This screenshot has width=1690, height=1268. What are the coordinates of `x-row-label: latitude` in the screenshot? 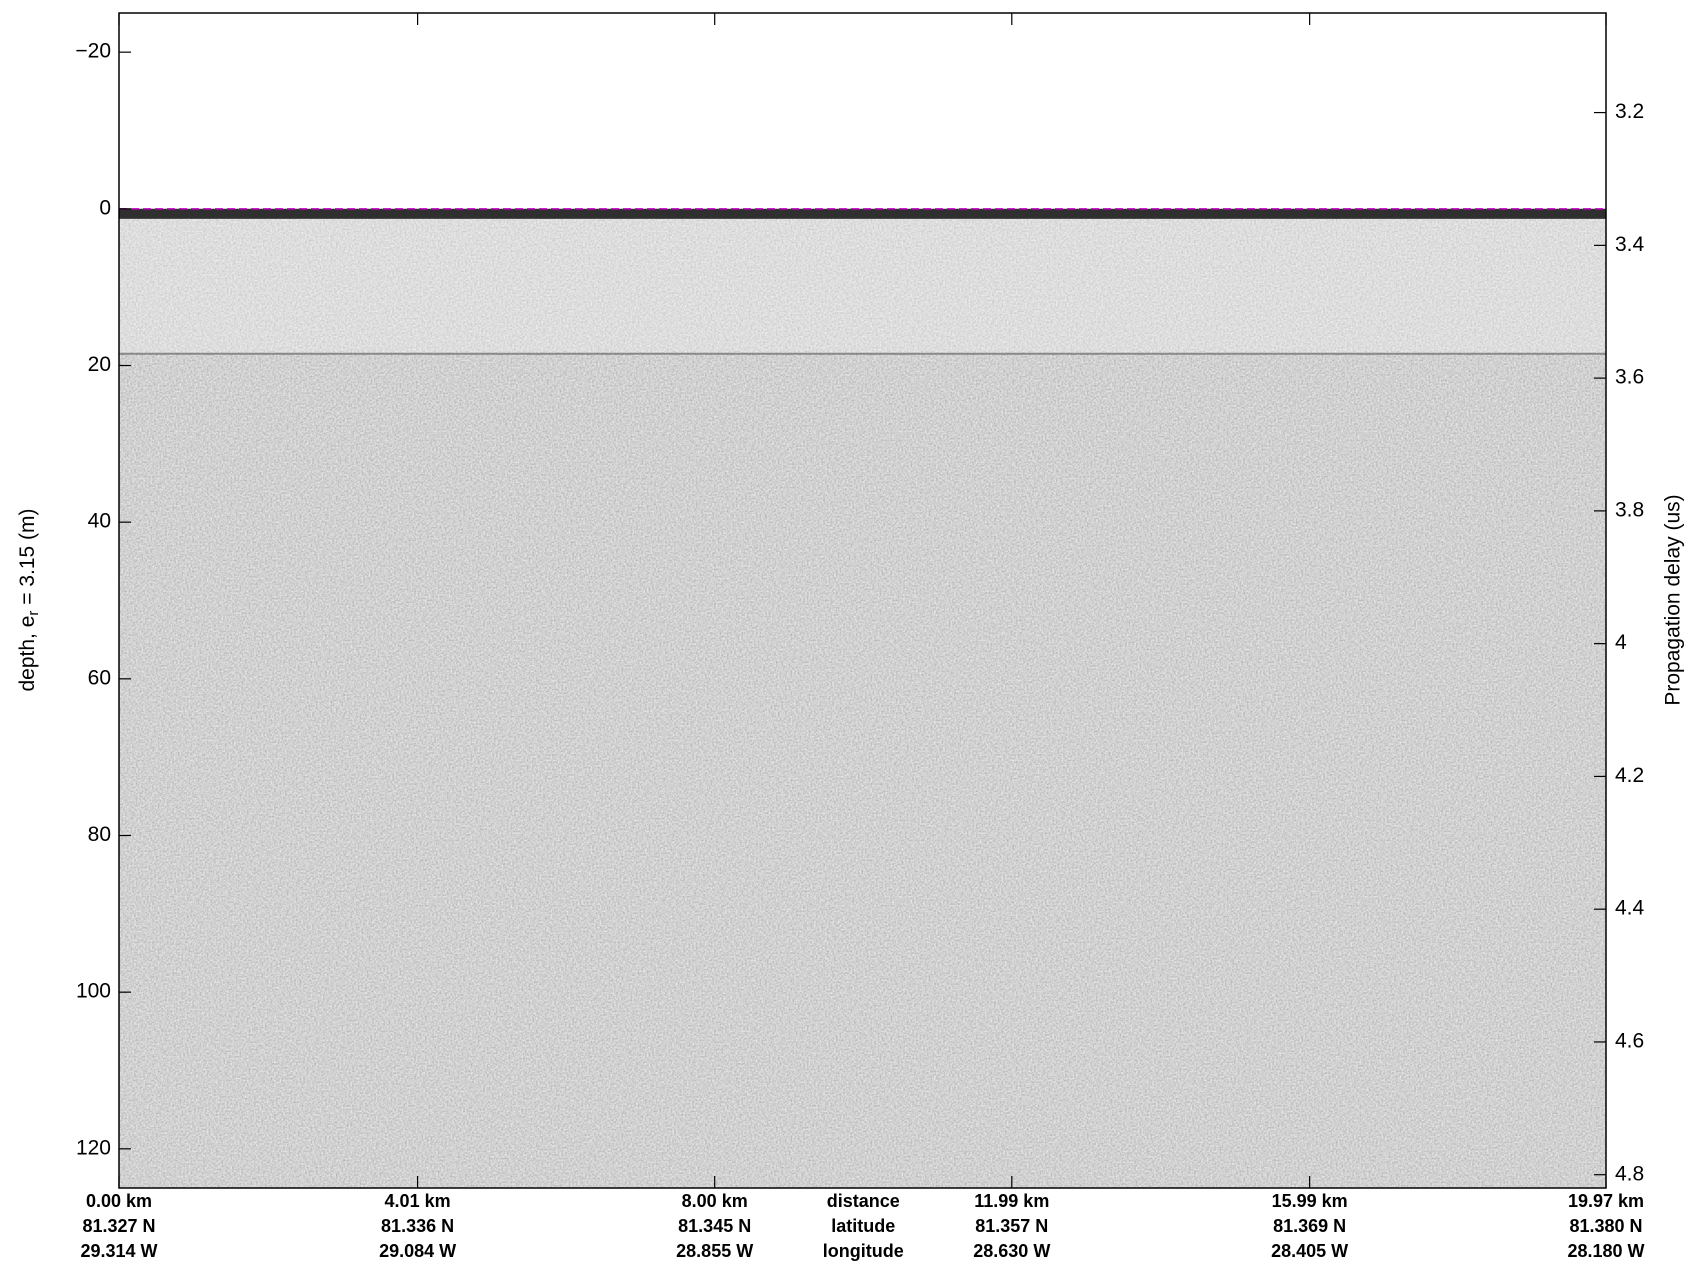 It's located at (863, 1226).